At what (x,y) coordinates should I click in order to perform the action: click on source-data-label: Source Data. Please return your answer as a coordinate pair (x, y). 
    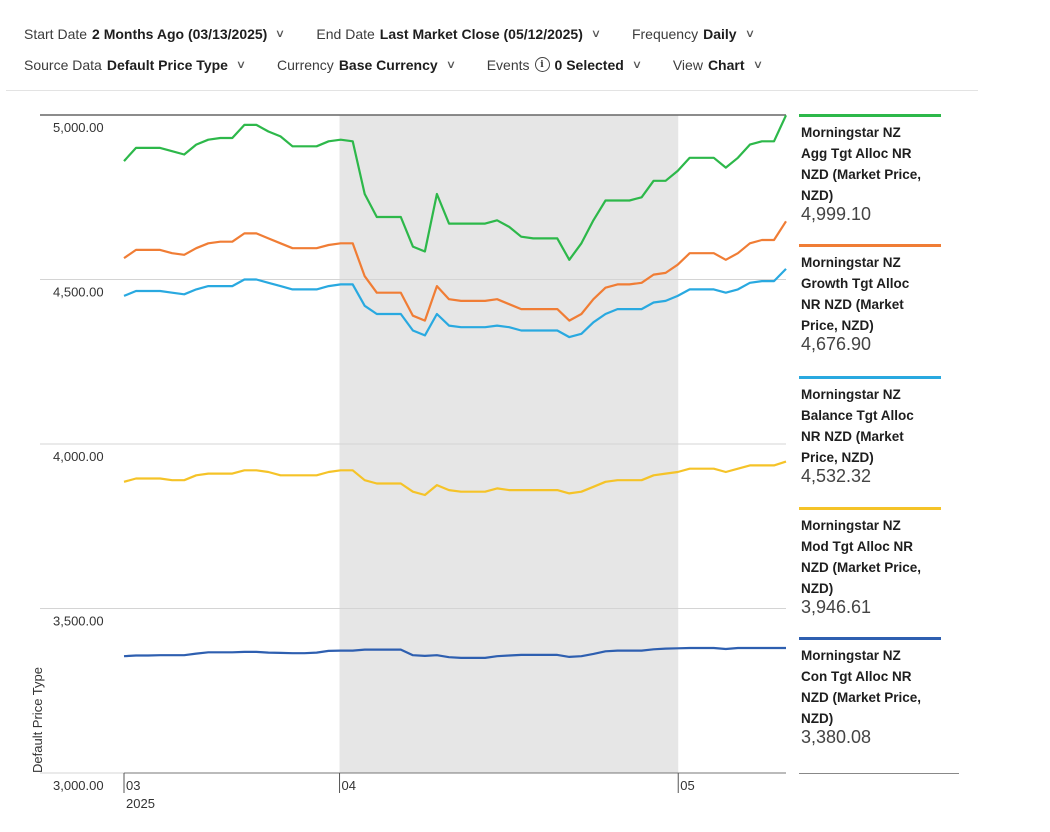
    Looking at the image, I should click on (63, 64).